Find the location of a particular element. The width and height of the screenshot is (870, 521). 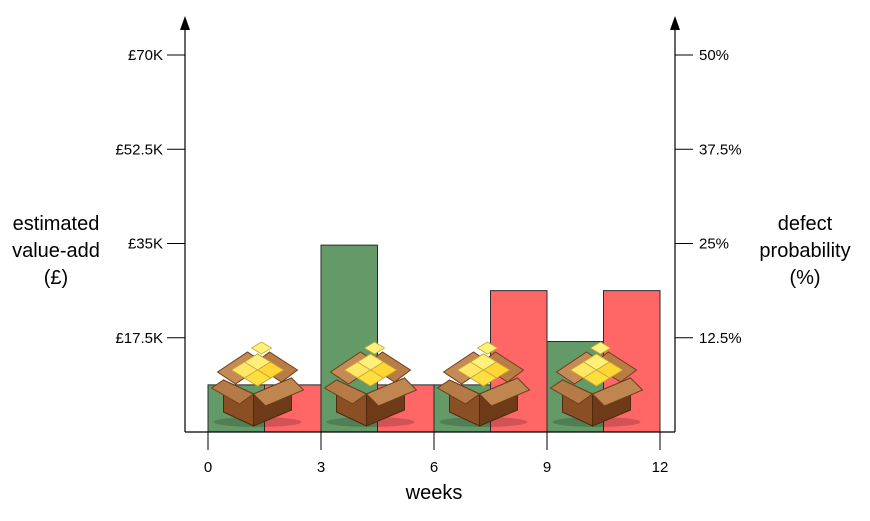

x-tick-label: 0 is located at coordinates (208, 467).